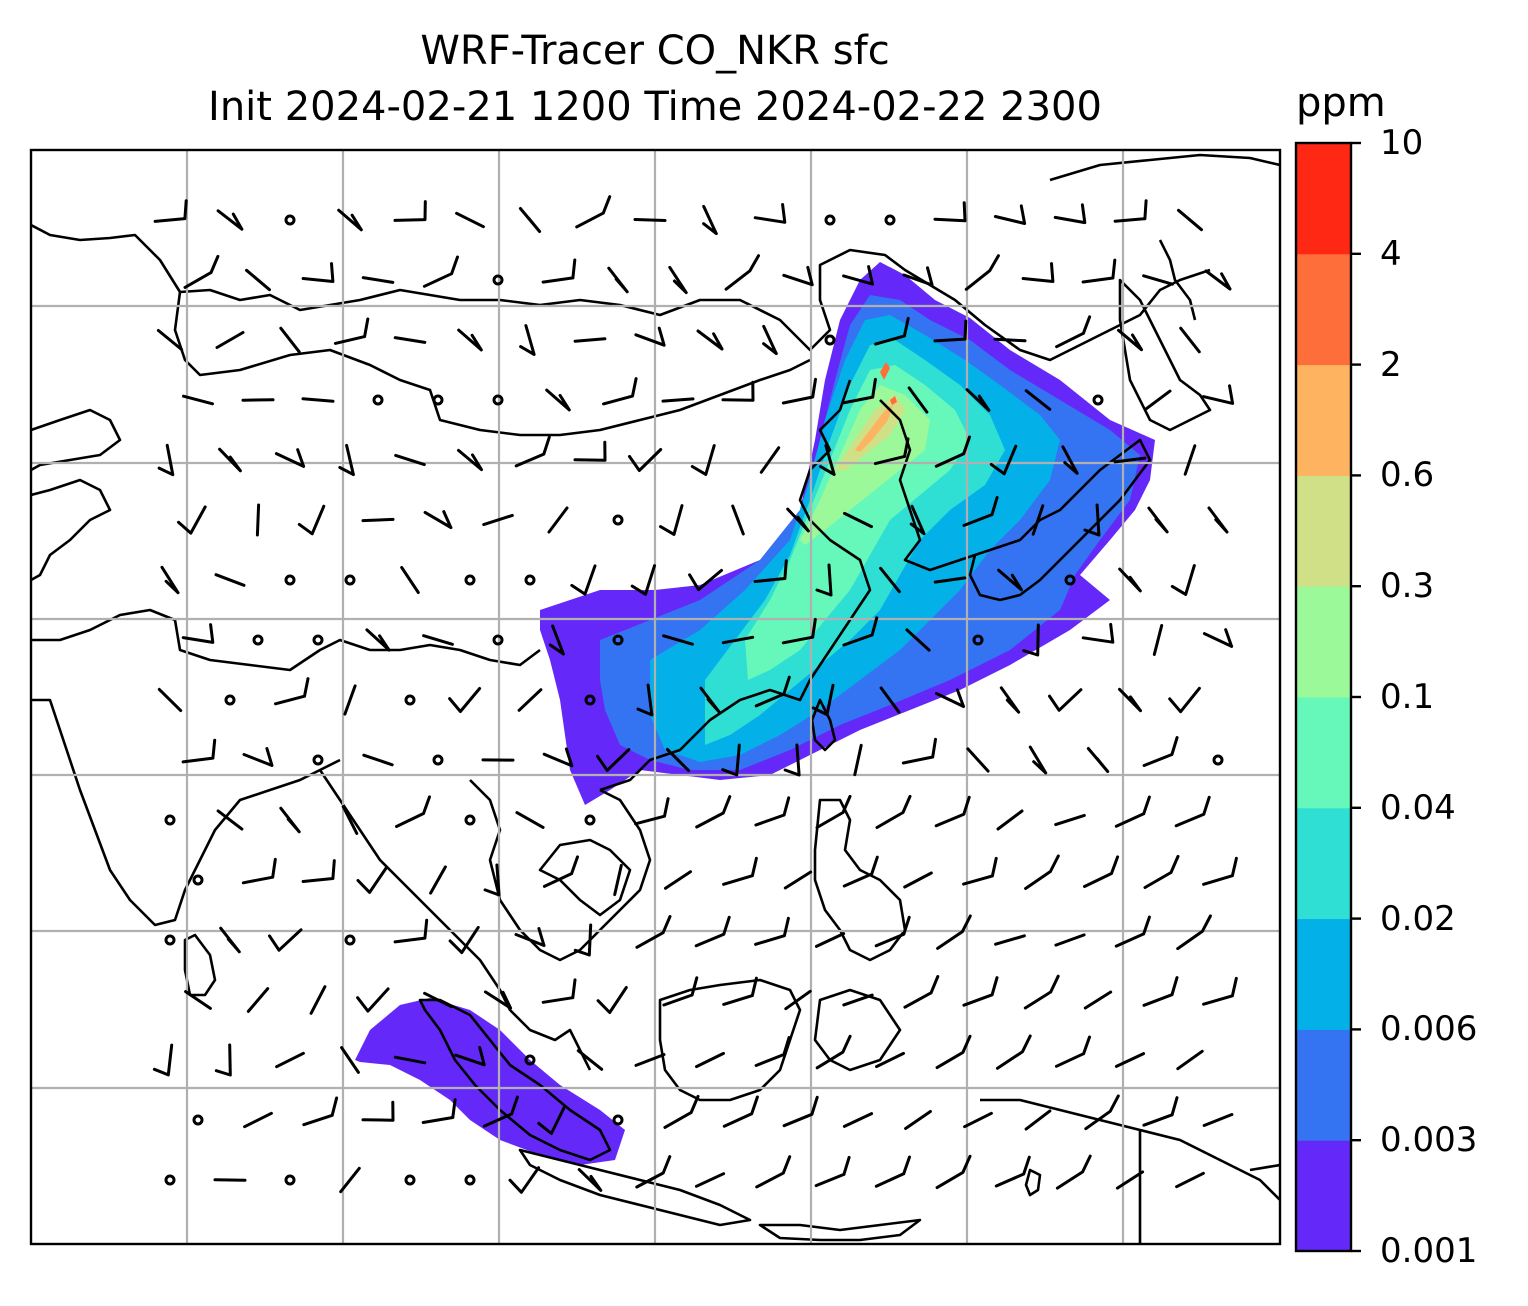  Describe the element at coordinates (1429, 1140) in the screenshot. I see `colorbar-tick-label: 0.003` at that location.